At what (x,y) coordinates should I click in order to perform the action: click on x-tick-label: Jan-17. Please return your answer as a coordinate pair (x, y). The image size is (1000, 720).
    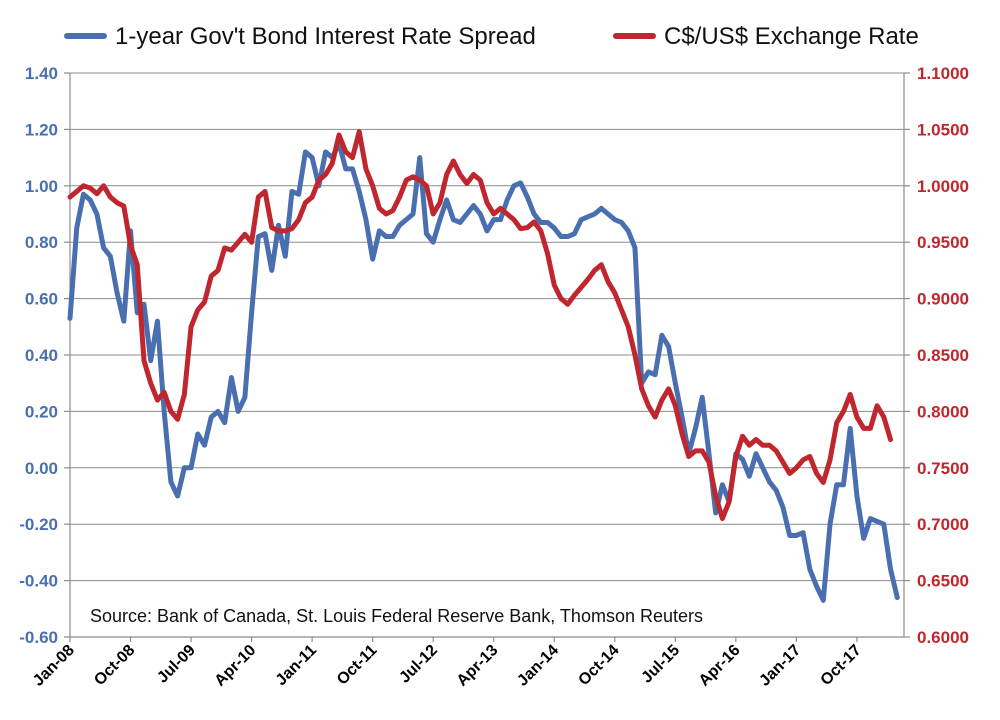
    Looking at the image, I should click on (780, 666).